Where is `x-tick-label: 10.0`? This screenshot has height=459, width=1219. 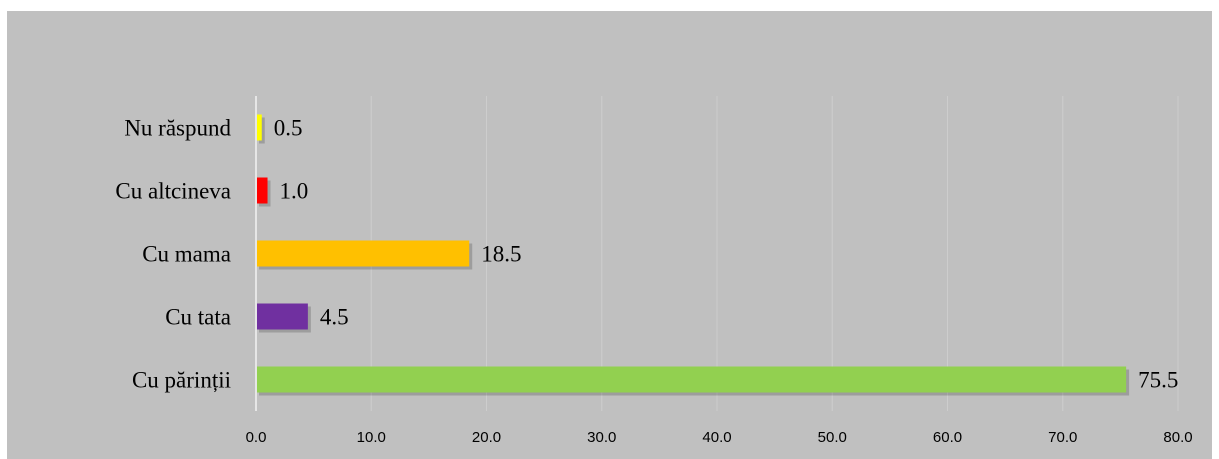 x-tick-label: 10.0 is located at coordinates (371, 437).